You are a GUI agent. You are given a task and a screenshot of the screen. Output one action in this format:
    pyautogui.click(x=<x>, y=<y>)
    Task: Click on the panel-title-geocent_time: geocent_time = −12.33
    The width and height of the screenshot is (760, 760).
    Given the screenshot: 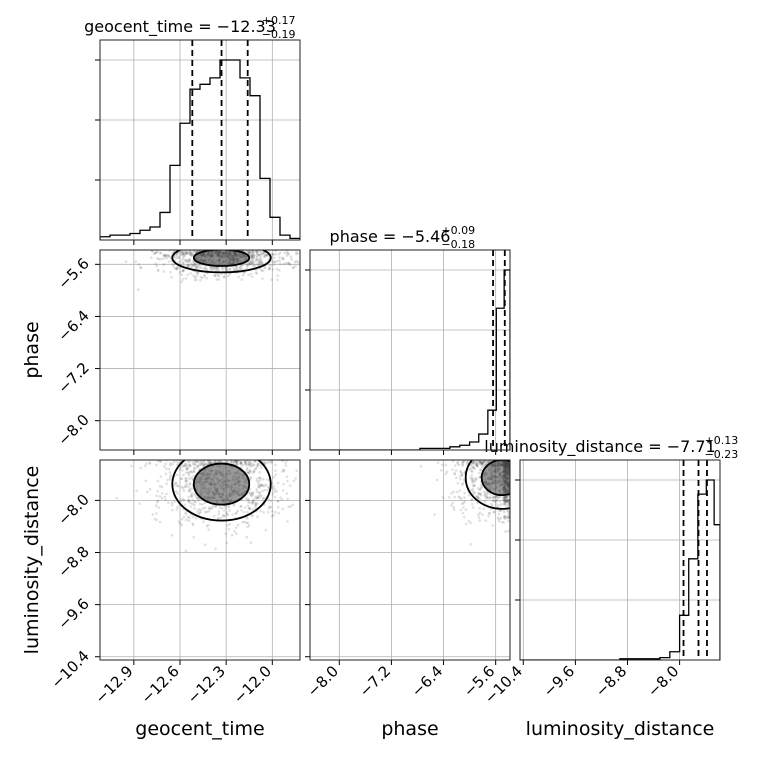 What is the action you would take?
    pyautogui.click(x=180, y=27)
    